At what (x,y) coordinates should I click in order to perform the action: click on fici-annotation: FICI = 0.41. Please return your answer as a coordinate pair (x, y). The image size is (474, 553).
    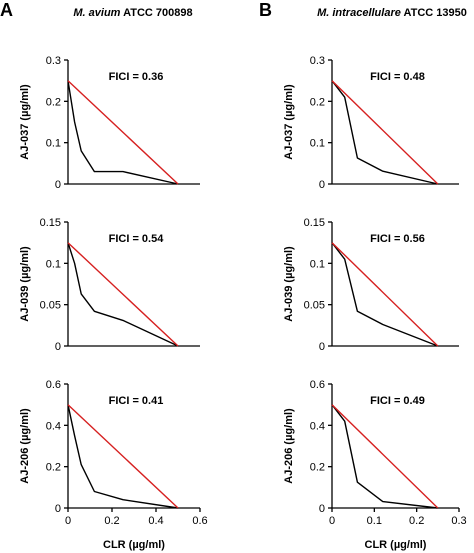
    Looking at the image, I should click on (136, 401).